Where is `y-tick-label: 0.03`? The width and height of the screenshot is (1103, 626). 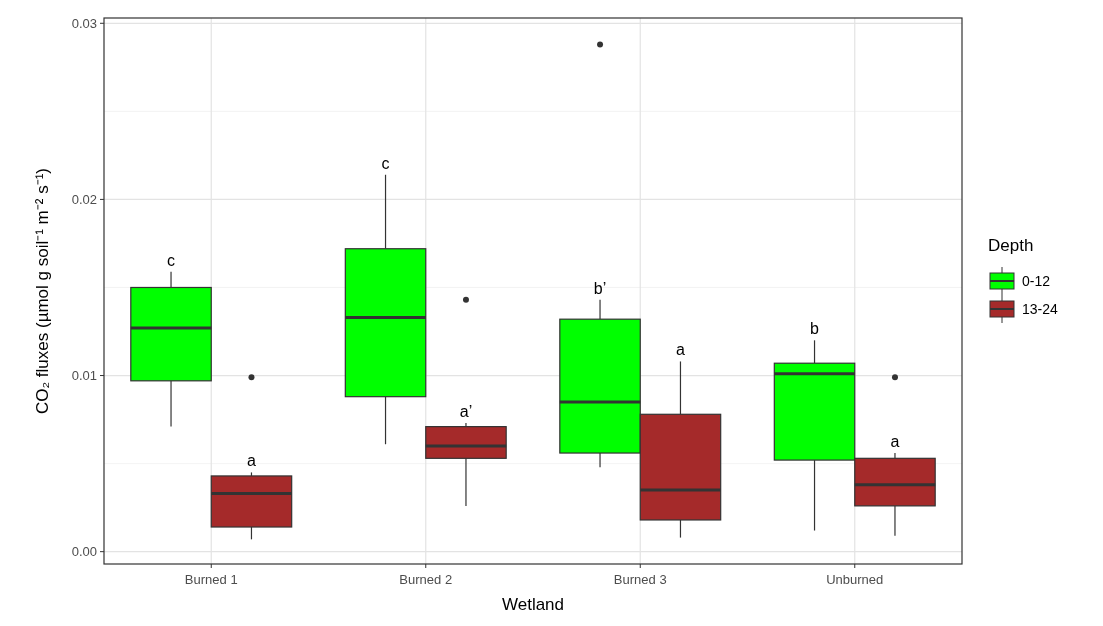
y-tick-label: 0.03 is located at coordinates (84, 23).